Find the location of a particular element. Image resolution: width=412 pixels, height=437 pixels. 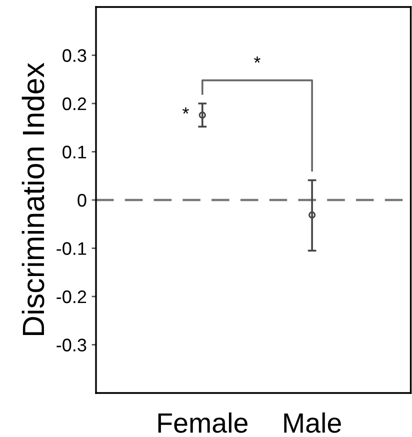

y-tick-label: -0.2 is located at coordinates (71, 297).